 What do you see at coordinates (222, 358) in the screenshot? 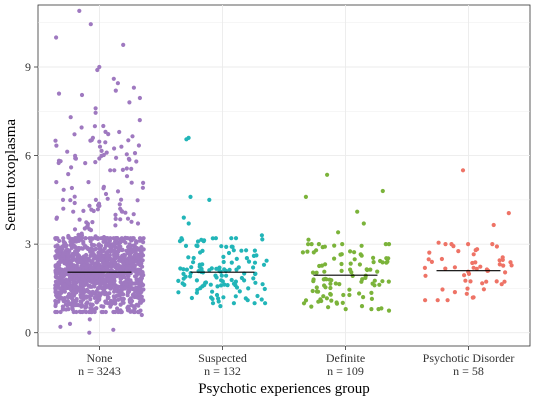
I see `x-category-label: Suspected` at bounding box center [222, 358].